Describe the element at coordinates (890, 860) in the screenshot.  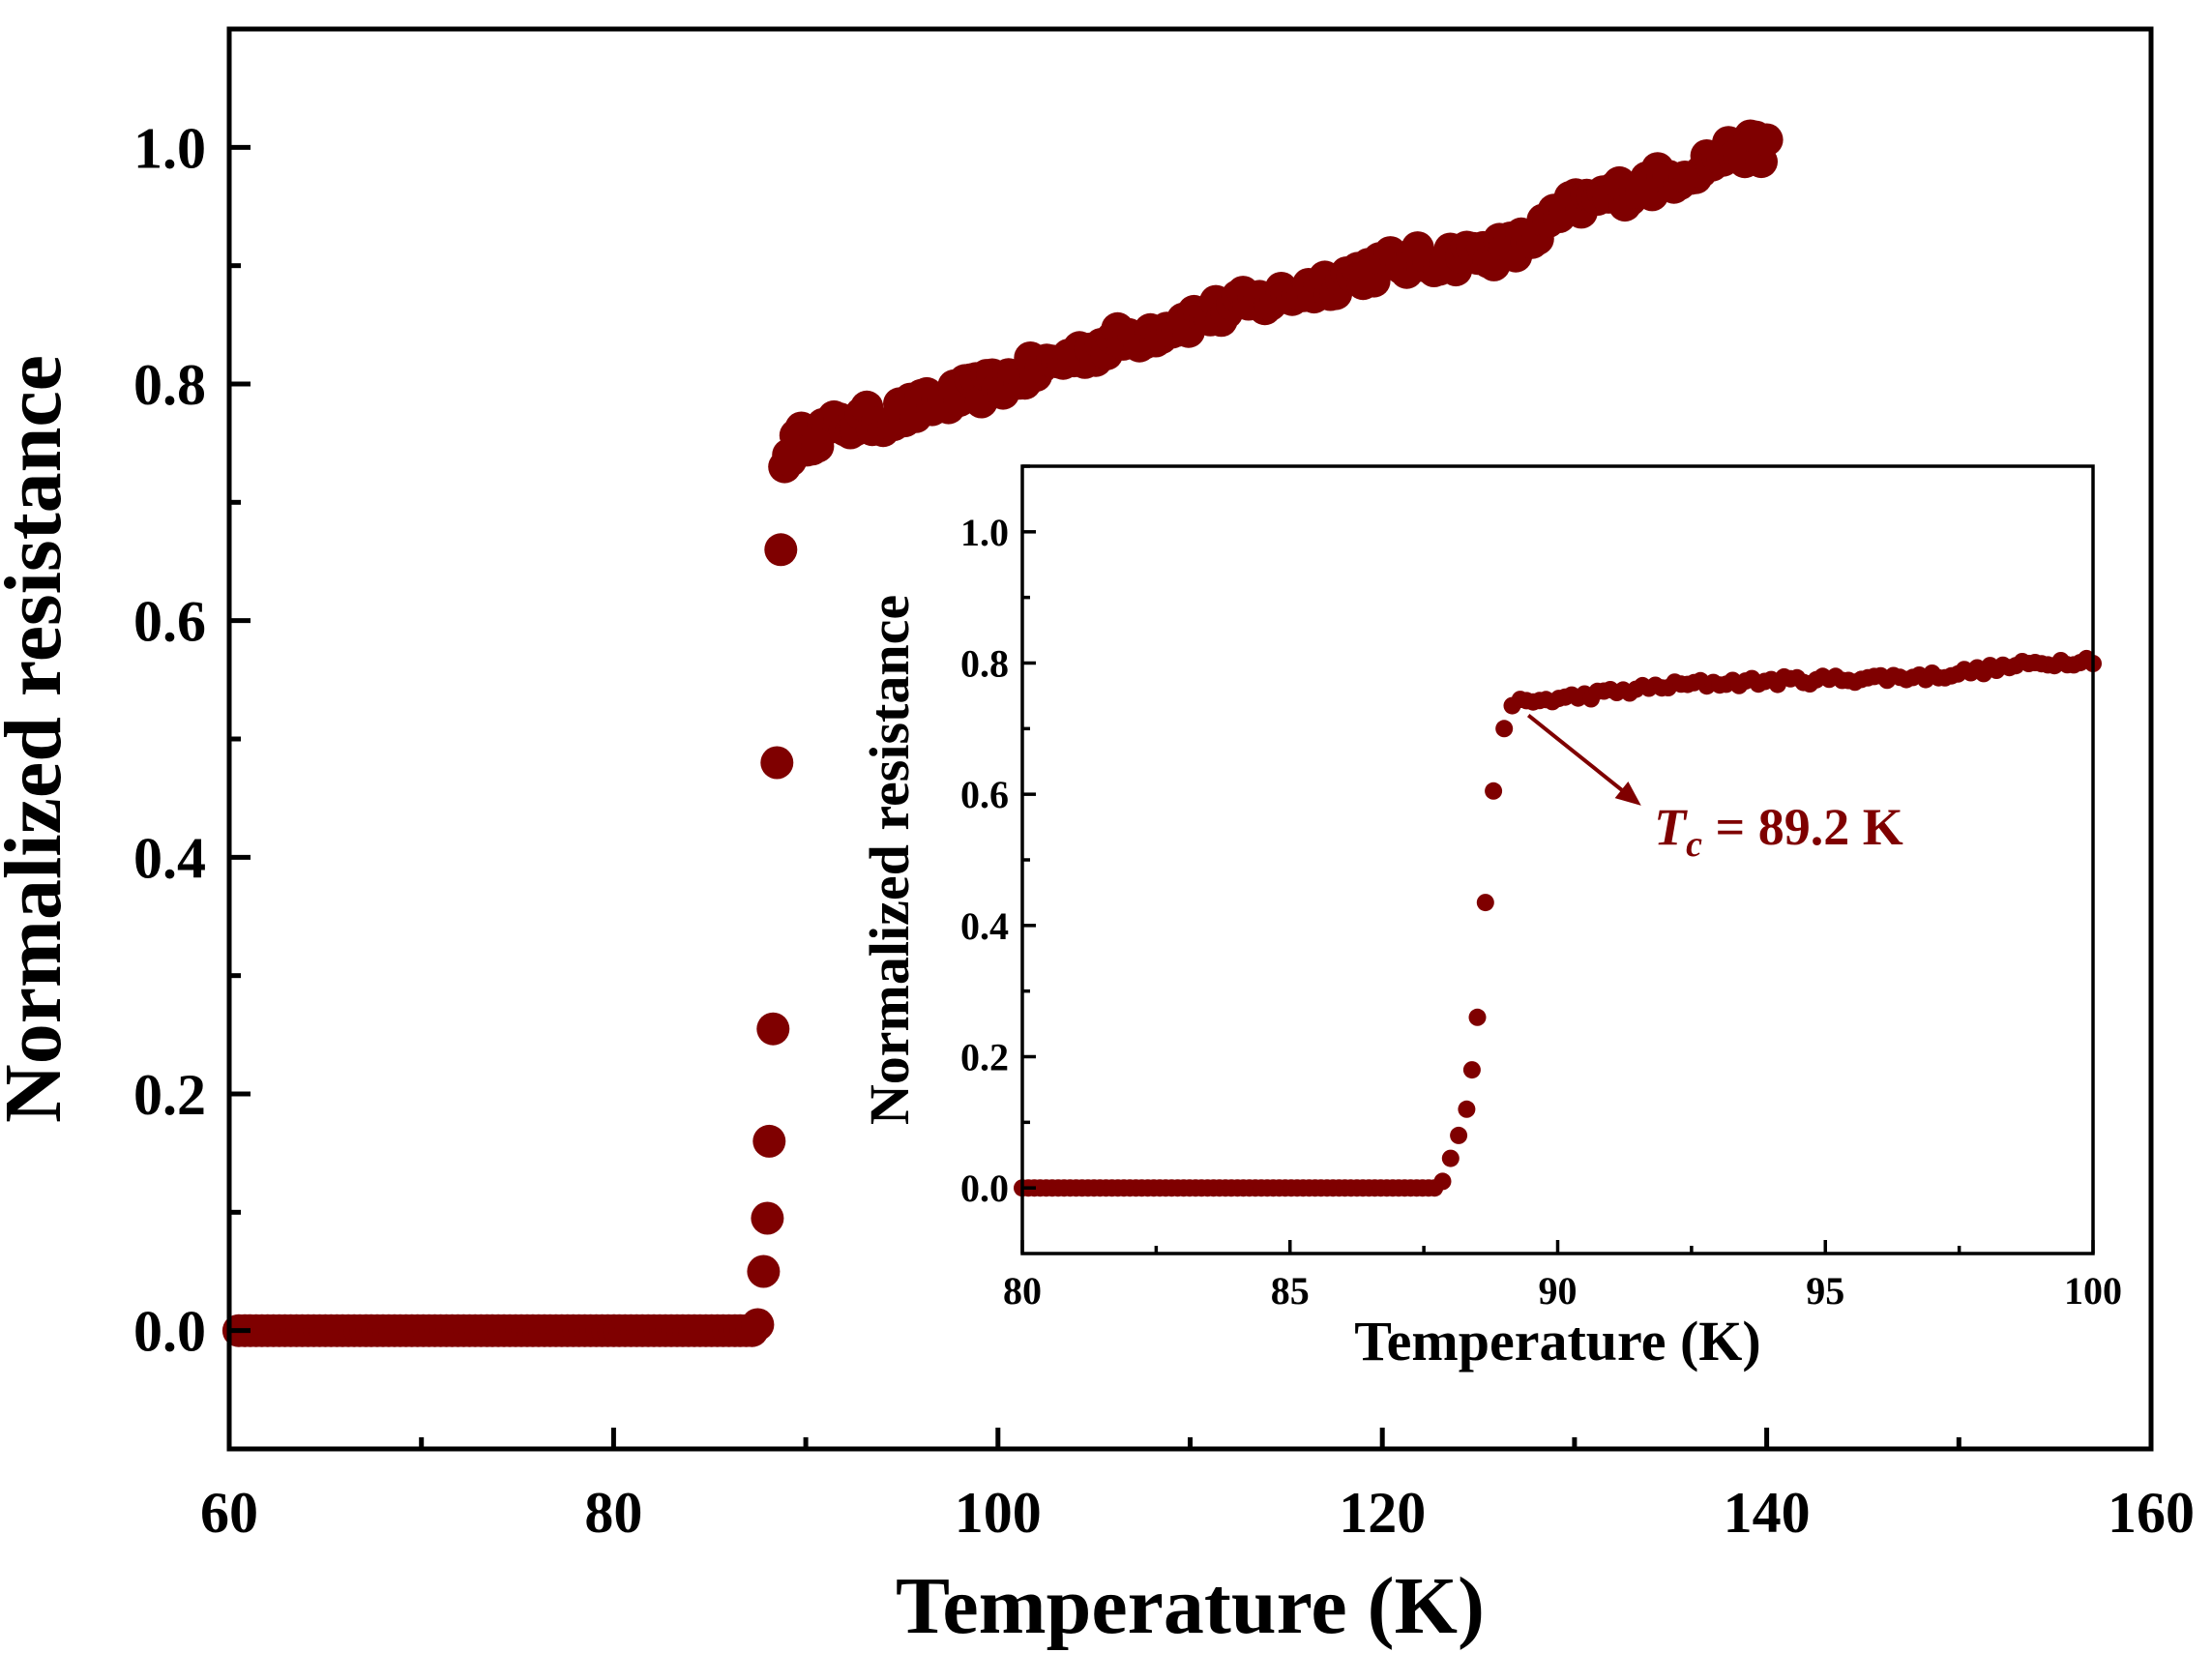
I see `inset-y-axis-title: Normalized resistance` at that location.